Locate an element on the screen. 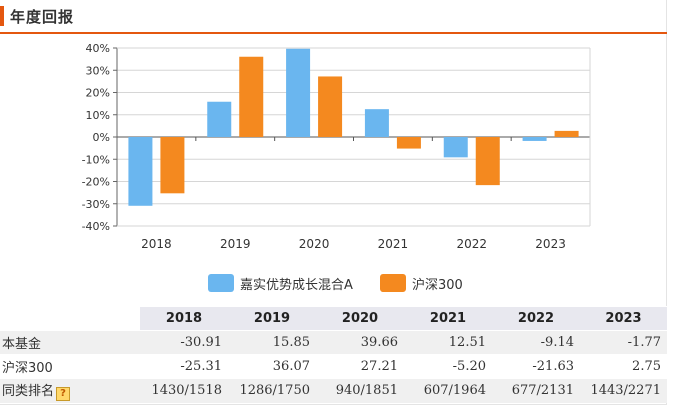 Image resolution: width=673 pixels, height=407 pixels. row-label: 本基金 is located at coordinates (70, 342).